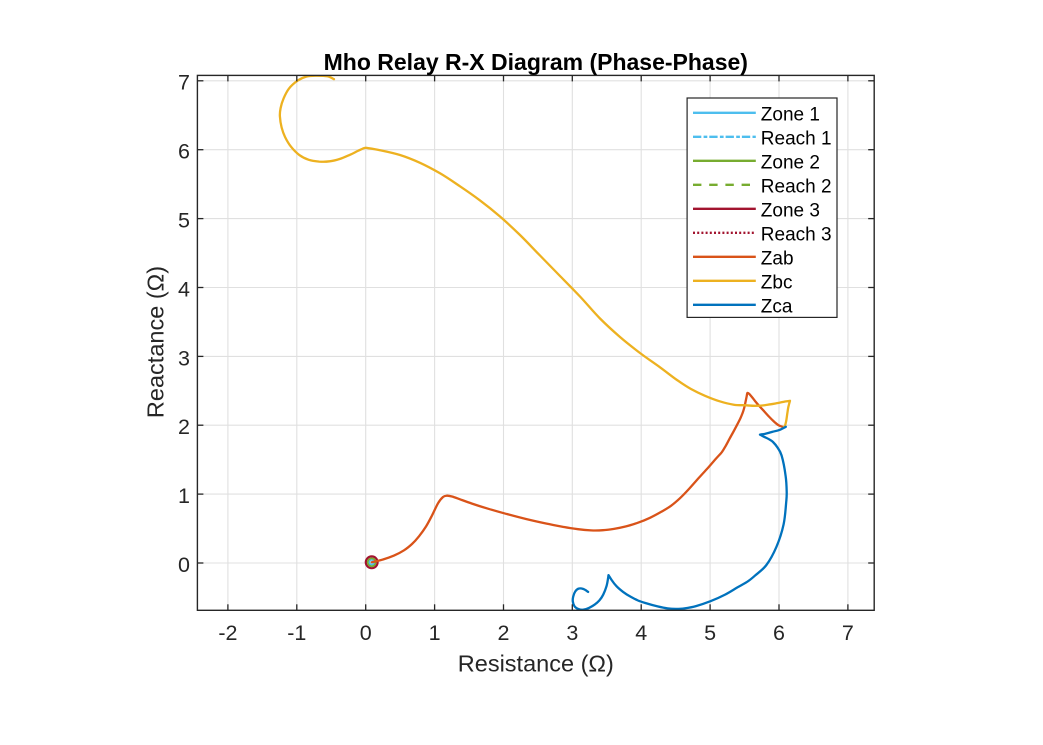 The width and height of the screenshot is (1043, 745). What do you see at coordinates (536, 664) in the screenshot?
I see `svg-text: Resistance (Ω)` at bounding box center [536, 664].